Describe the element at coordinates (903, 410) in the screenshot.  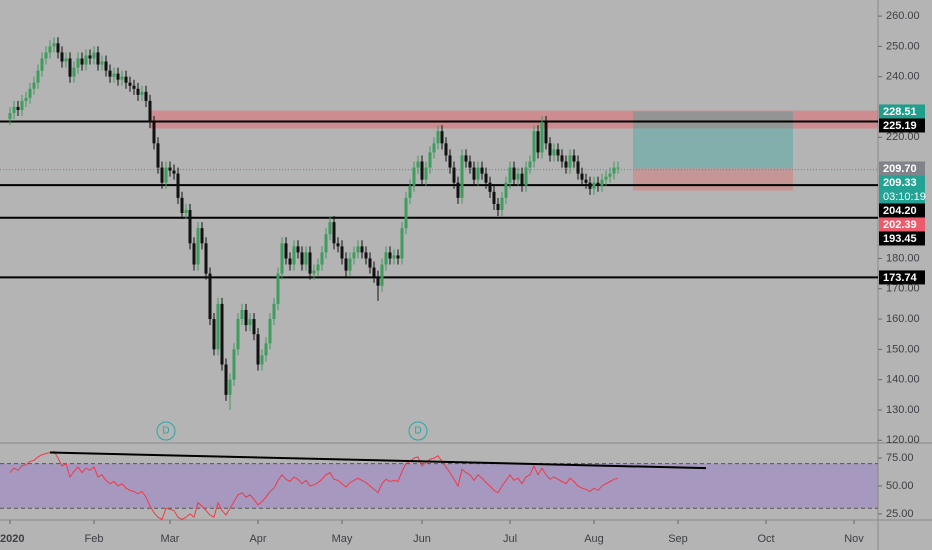
I see `y-tick-label: 130.00` at that location.